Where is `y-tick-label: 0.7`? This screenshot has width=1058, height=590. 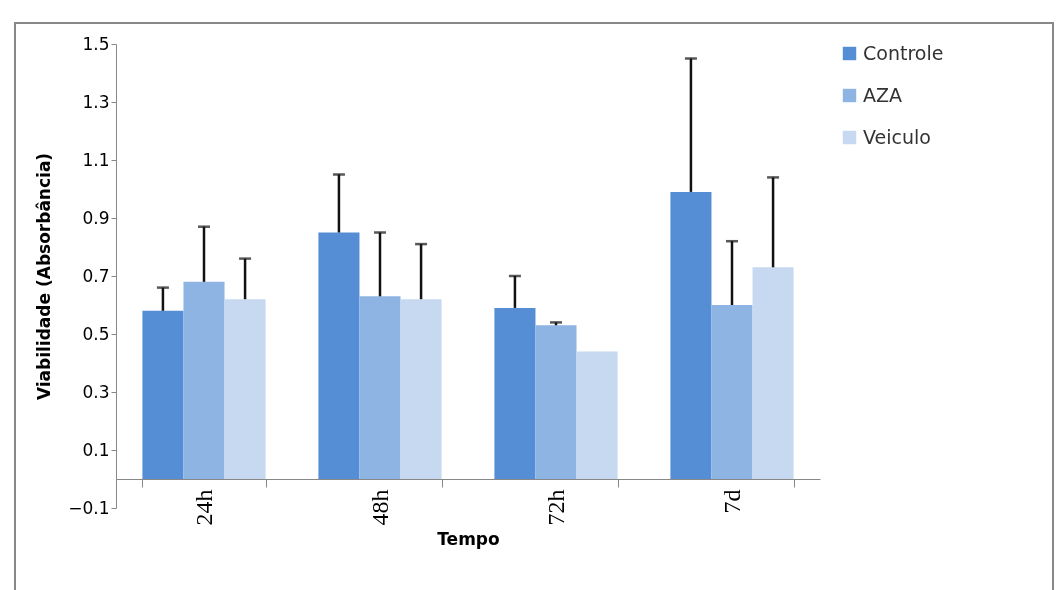 y-tick-label: 0.7 is located at coordinates (96, 275).